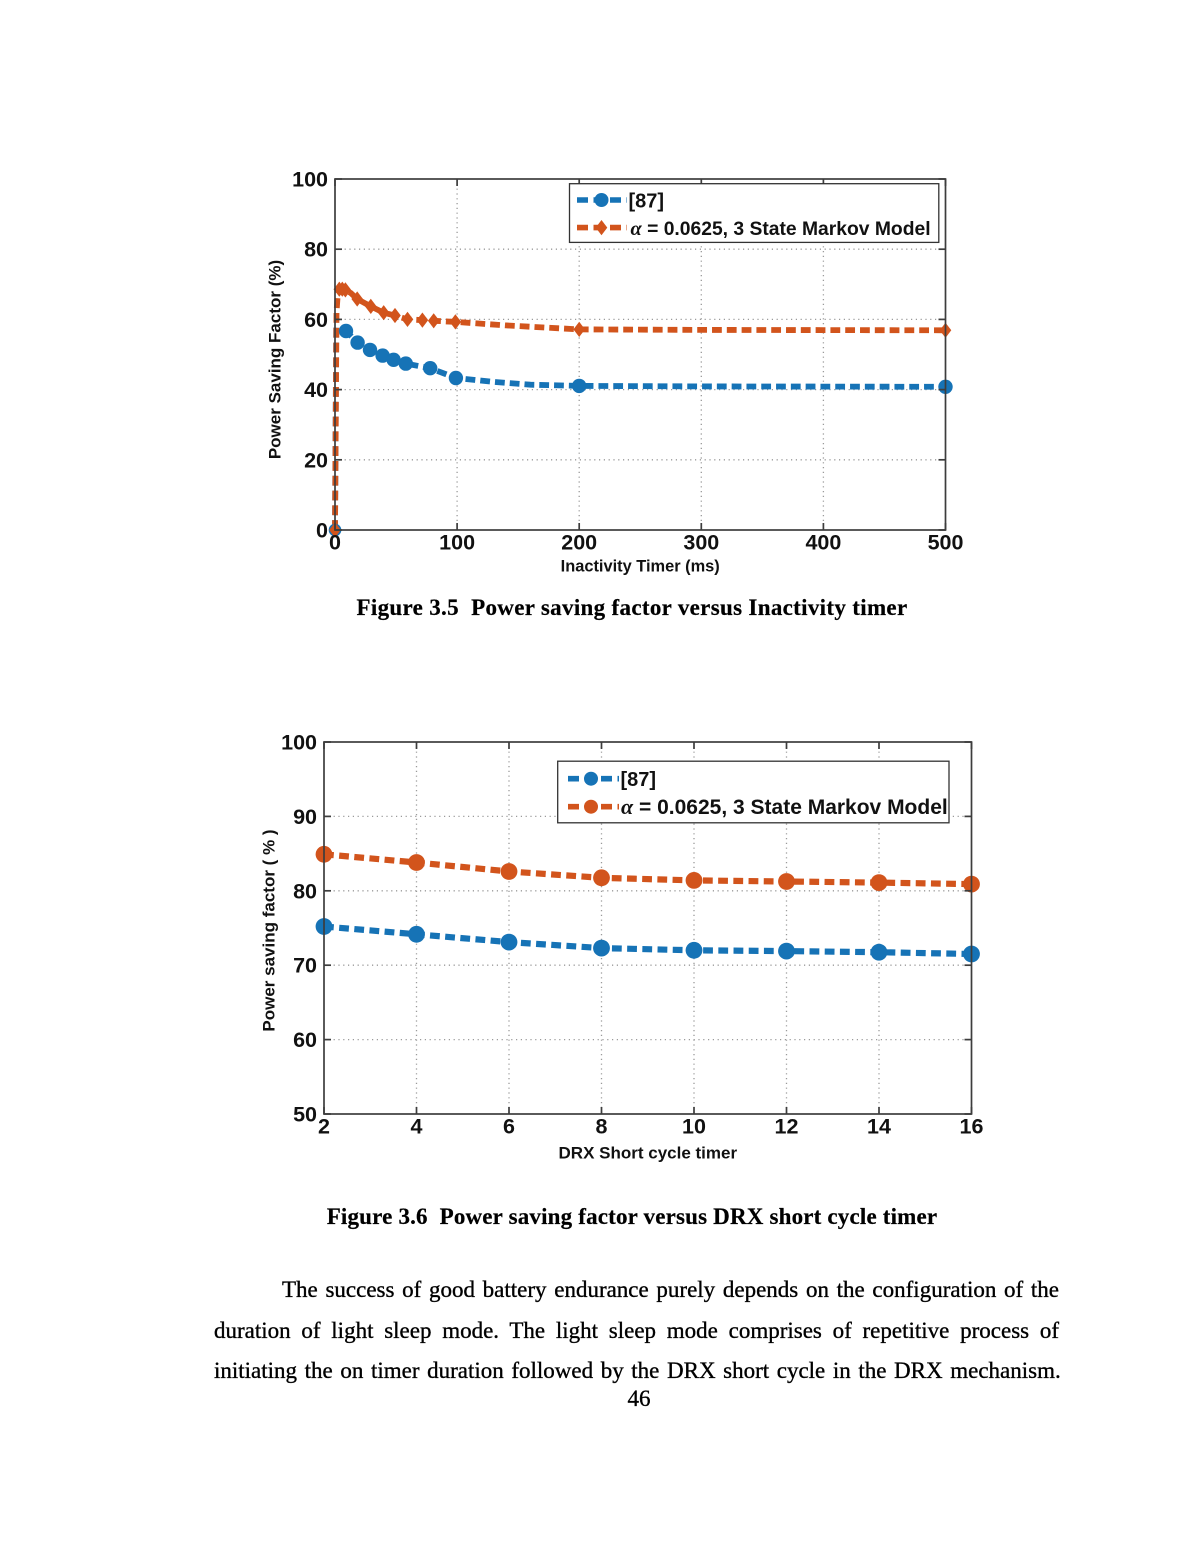 The image size is (1200, 1553). What do you see at coordinates (316, 460) in the screenshot?
I see `svg-text: 20` at bounding box center [316, 460].